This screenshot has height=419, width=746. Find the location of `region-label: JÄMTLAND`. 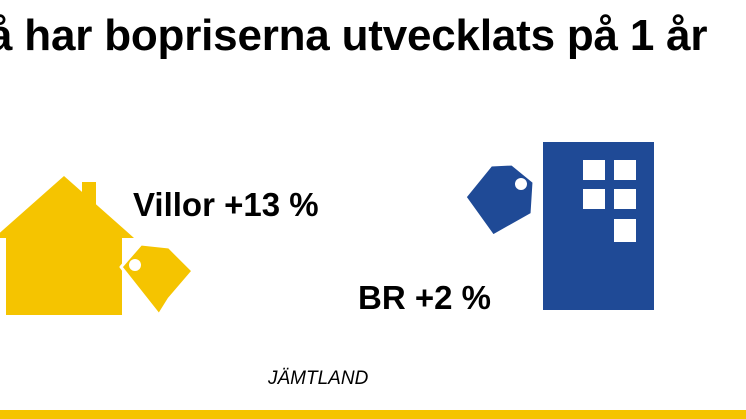

region-label: JÄMTLAND is located at coordinates (318, 378).